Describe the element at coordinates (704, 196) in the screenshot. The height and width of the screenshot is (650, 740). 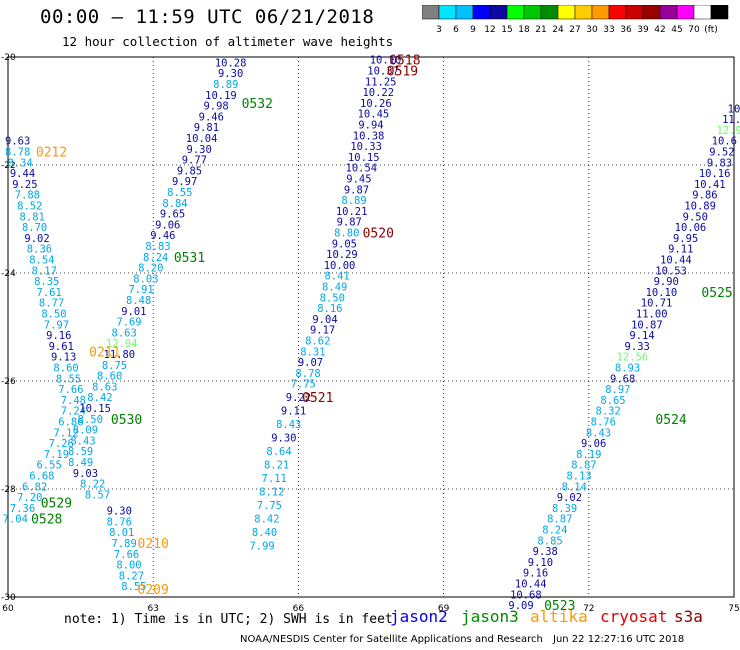
I see `wave-height-value: 9.86` at that location.